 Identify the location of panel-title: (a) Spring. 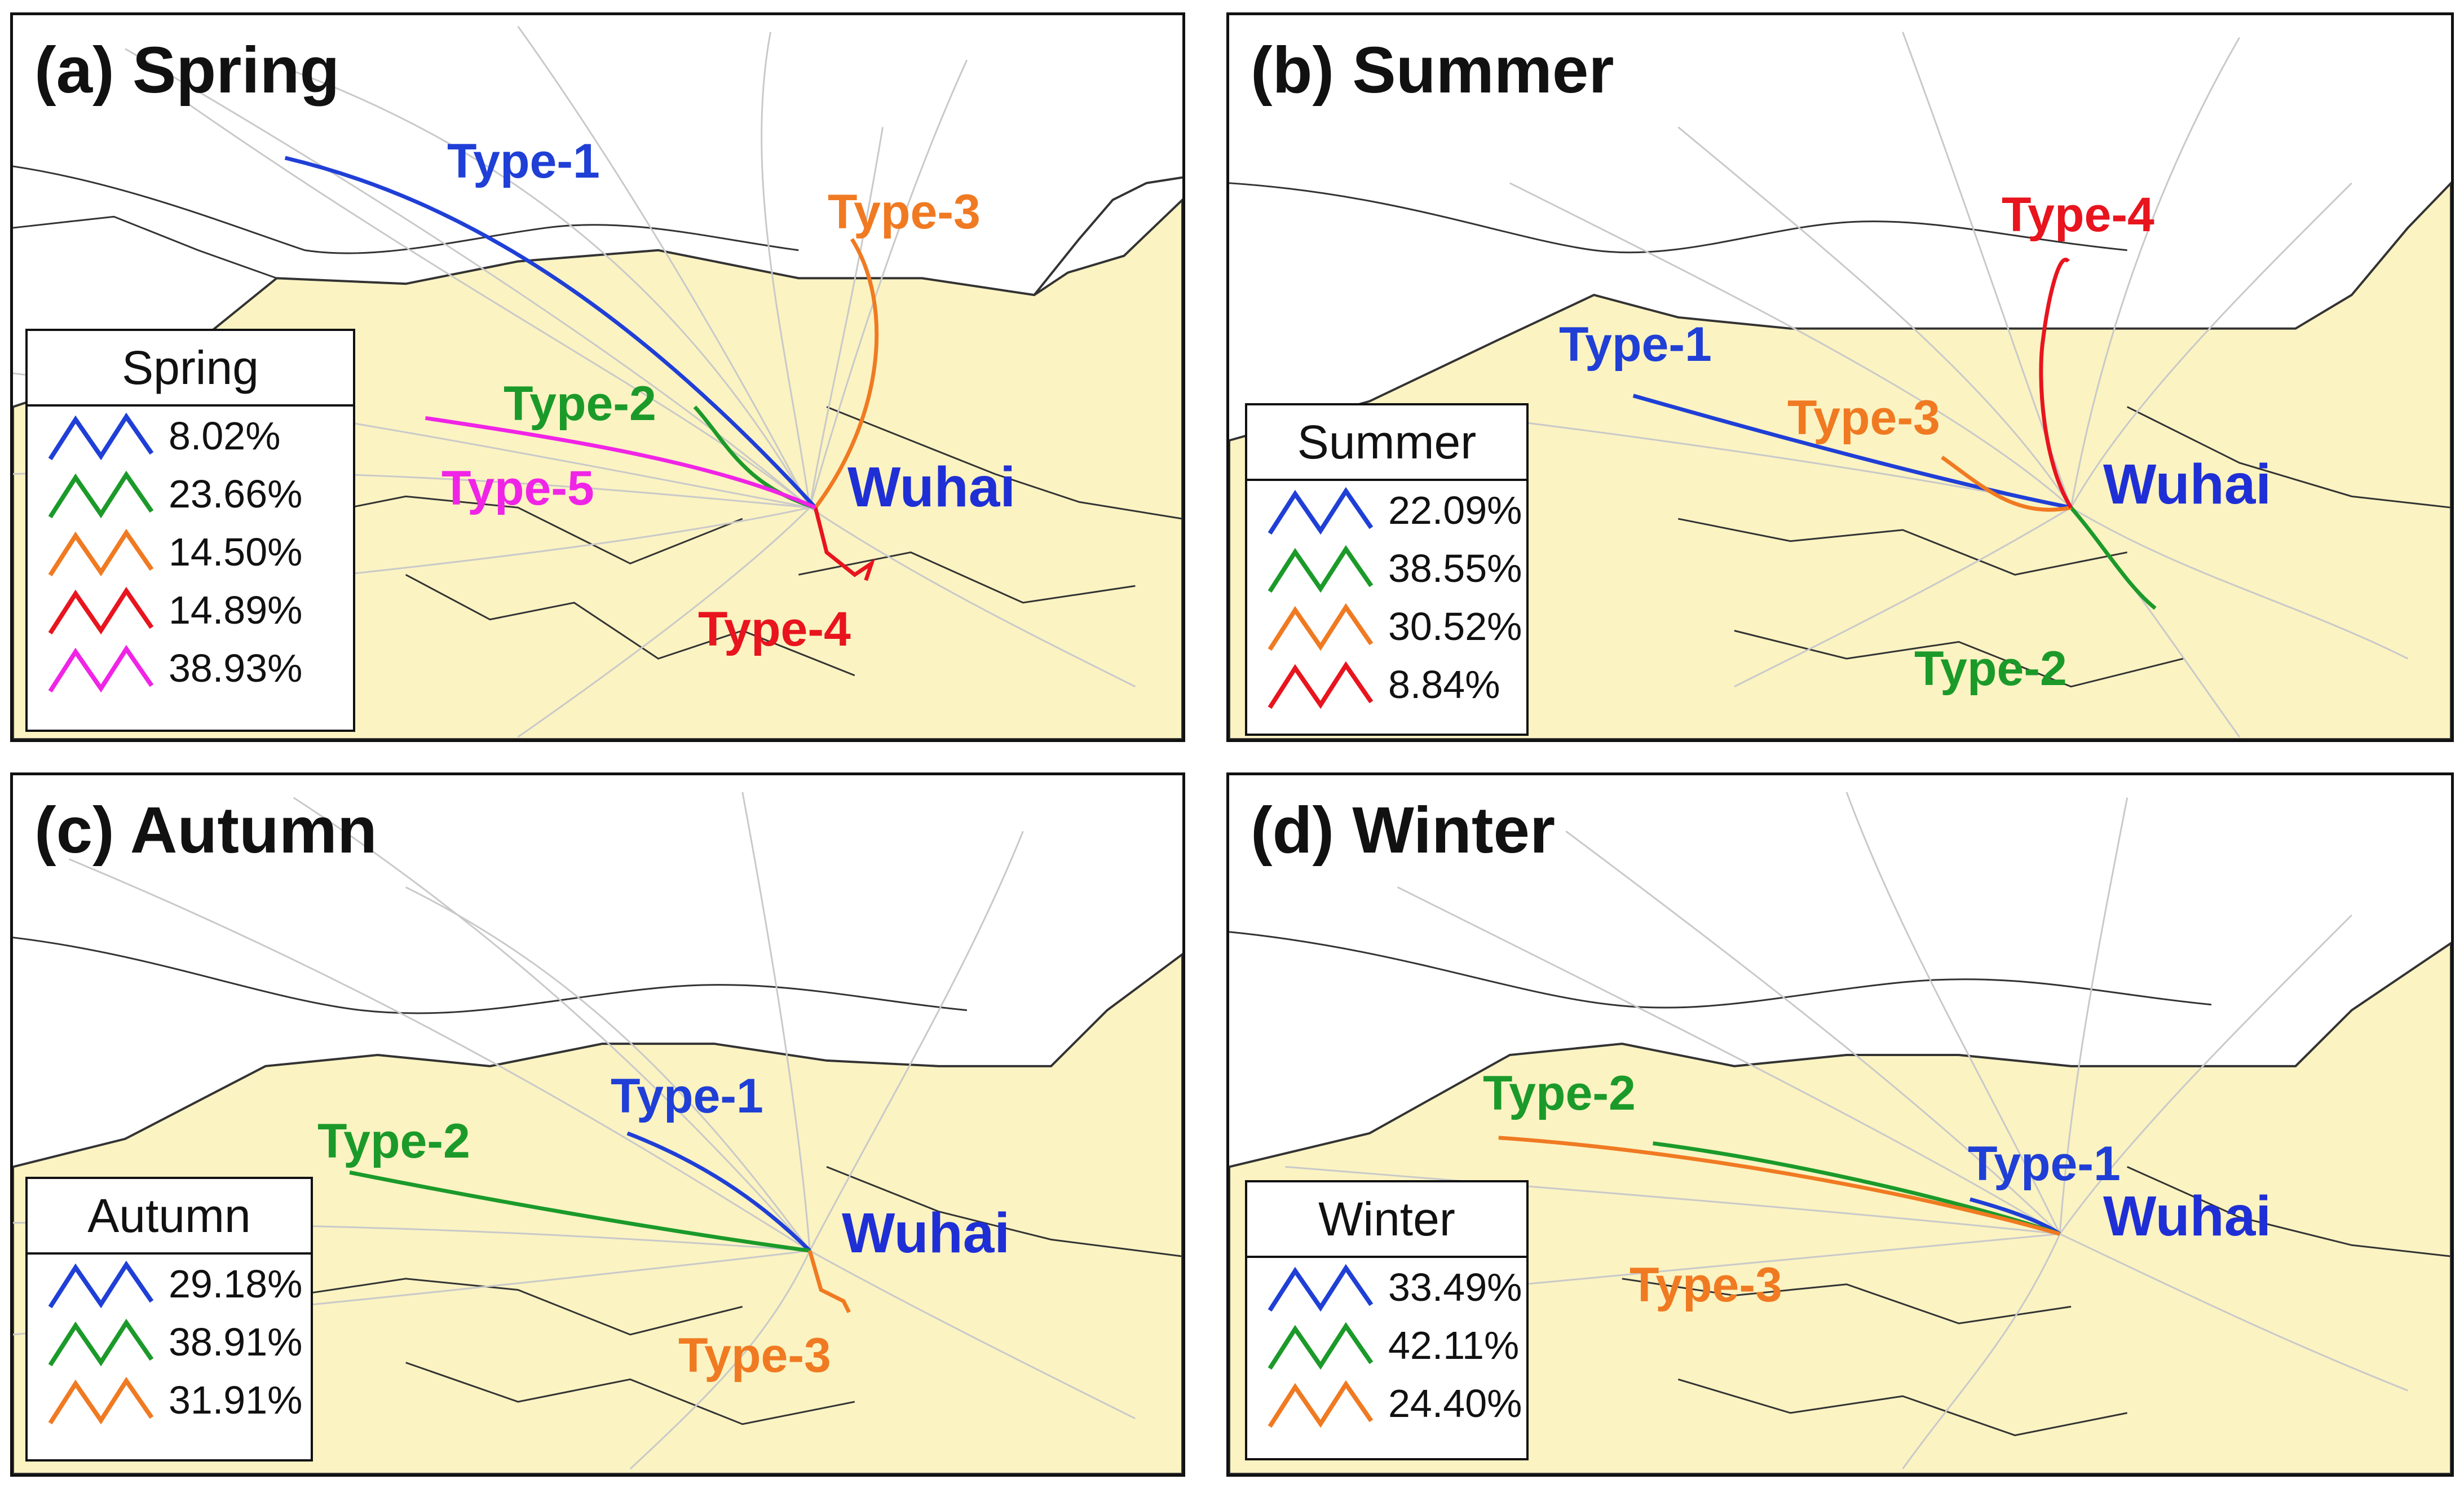
(187, 70).